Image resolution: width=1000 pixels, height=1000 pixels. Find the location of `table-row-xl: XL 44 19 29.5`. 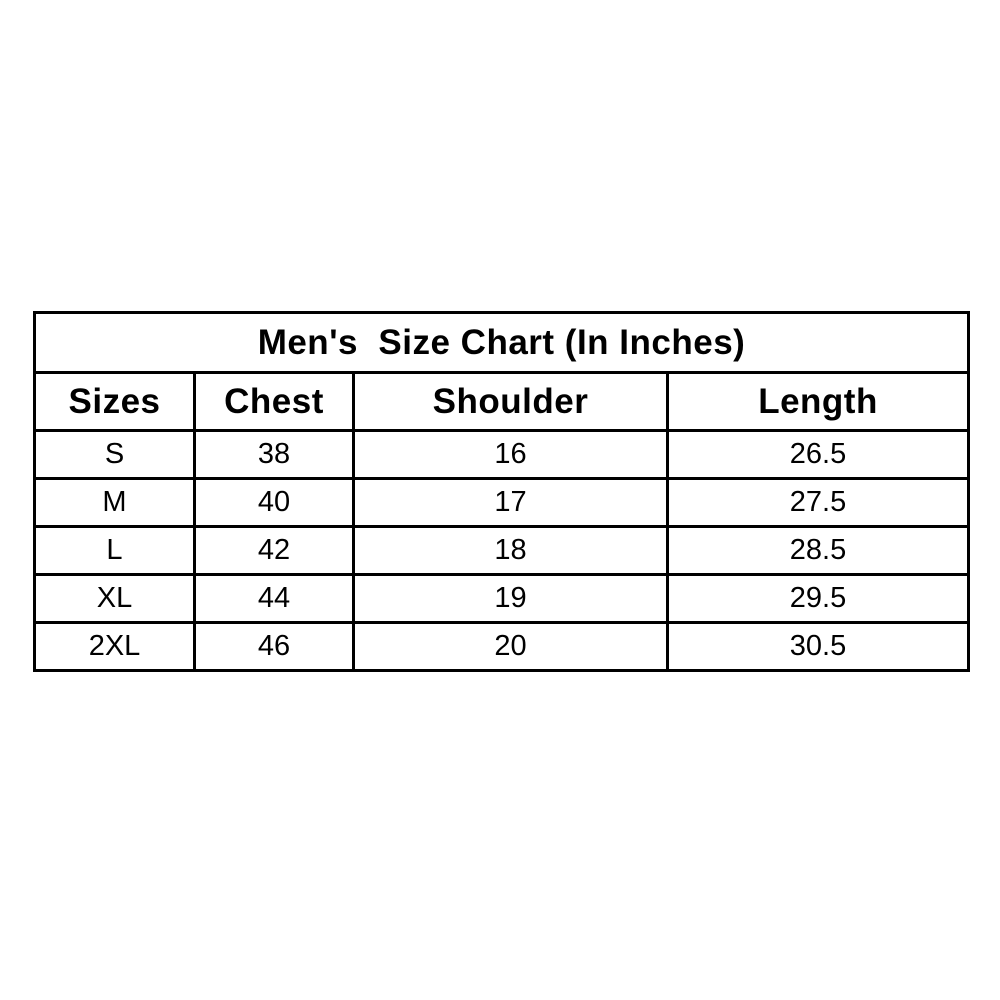

table-row-xl: XL 44 19 29.5 is located at coordinates (502, 598).